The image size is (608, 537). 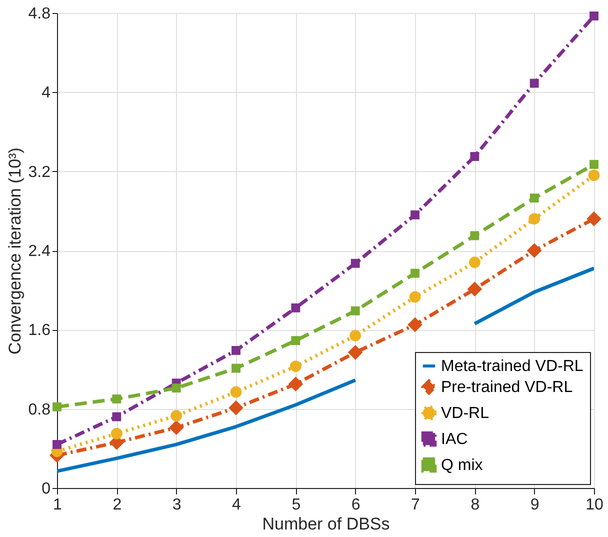 I want to click on x-tick-label: 10, so click(x=595, y=505).